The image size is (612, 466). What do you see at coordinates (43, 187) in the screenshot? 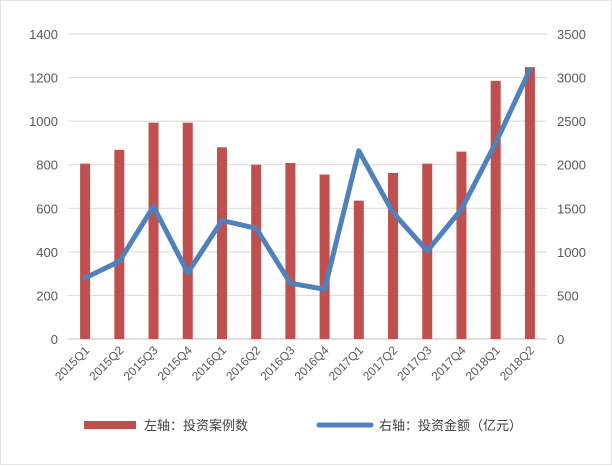
I see `left-axis-ticks: 0 200 400 600 800 1000 1200 1400` at bounding box center [43, 187].